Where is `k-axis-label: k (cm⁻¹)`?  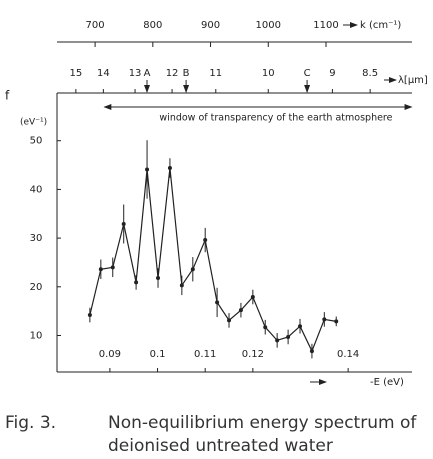 k-axis-label: k (cm⁻¹) is located at coordinates (380, 25).